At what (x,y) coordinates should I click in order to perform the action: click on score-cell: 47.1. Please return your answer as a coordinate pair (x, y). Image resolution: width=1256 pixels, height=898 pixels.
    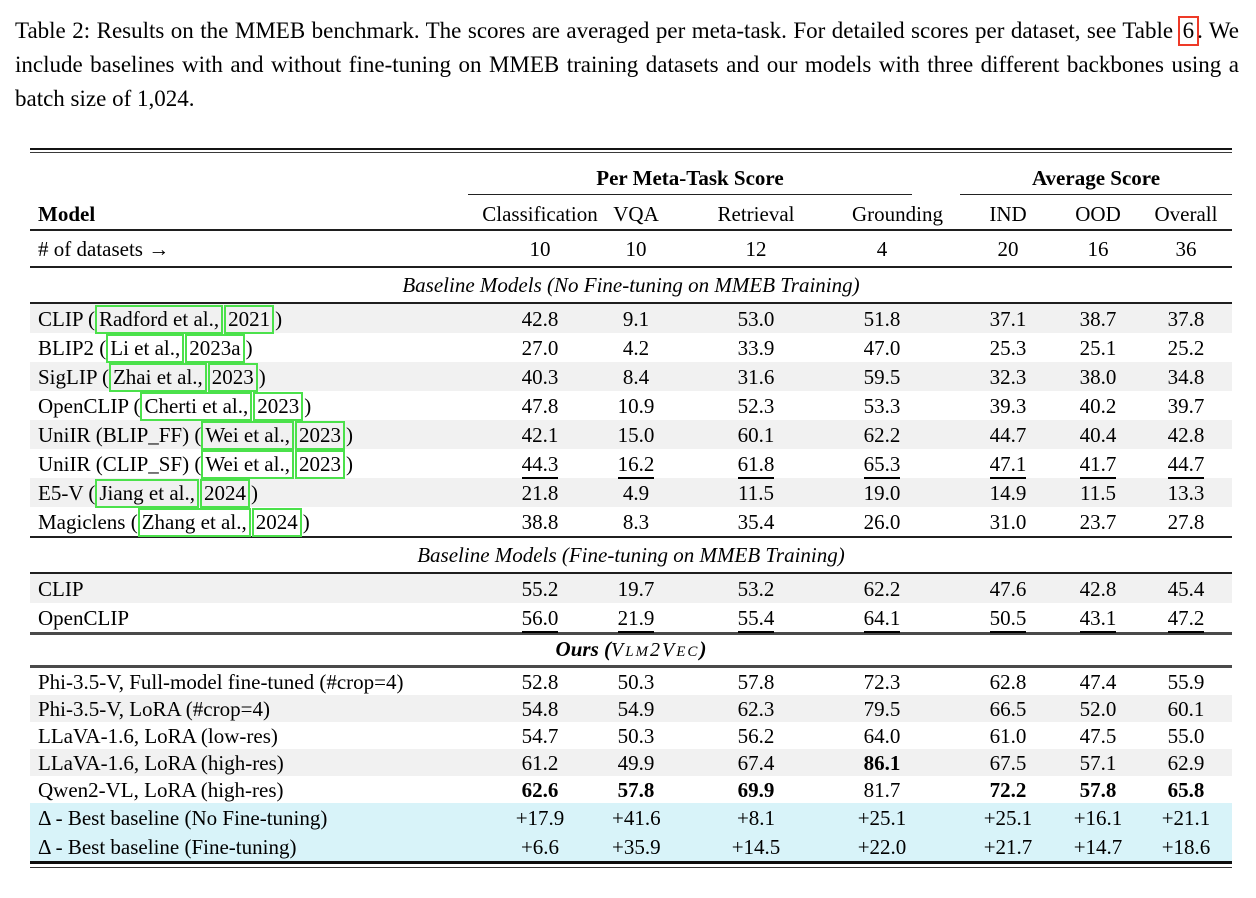
    Looking at the image, I should click on (1008, 464).